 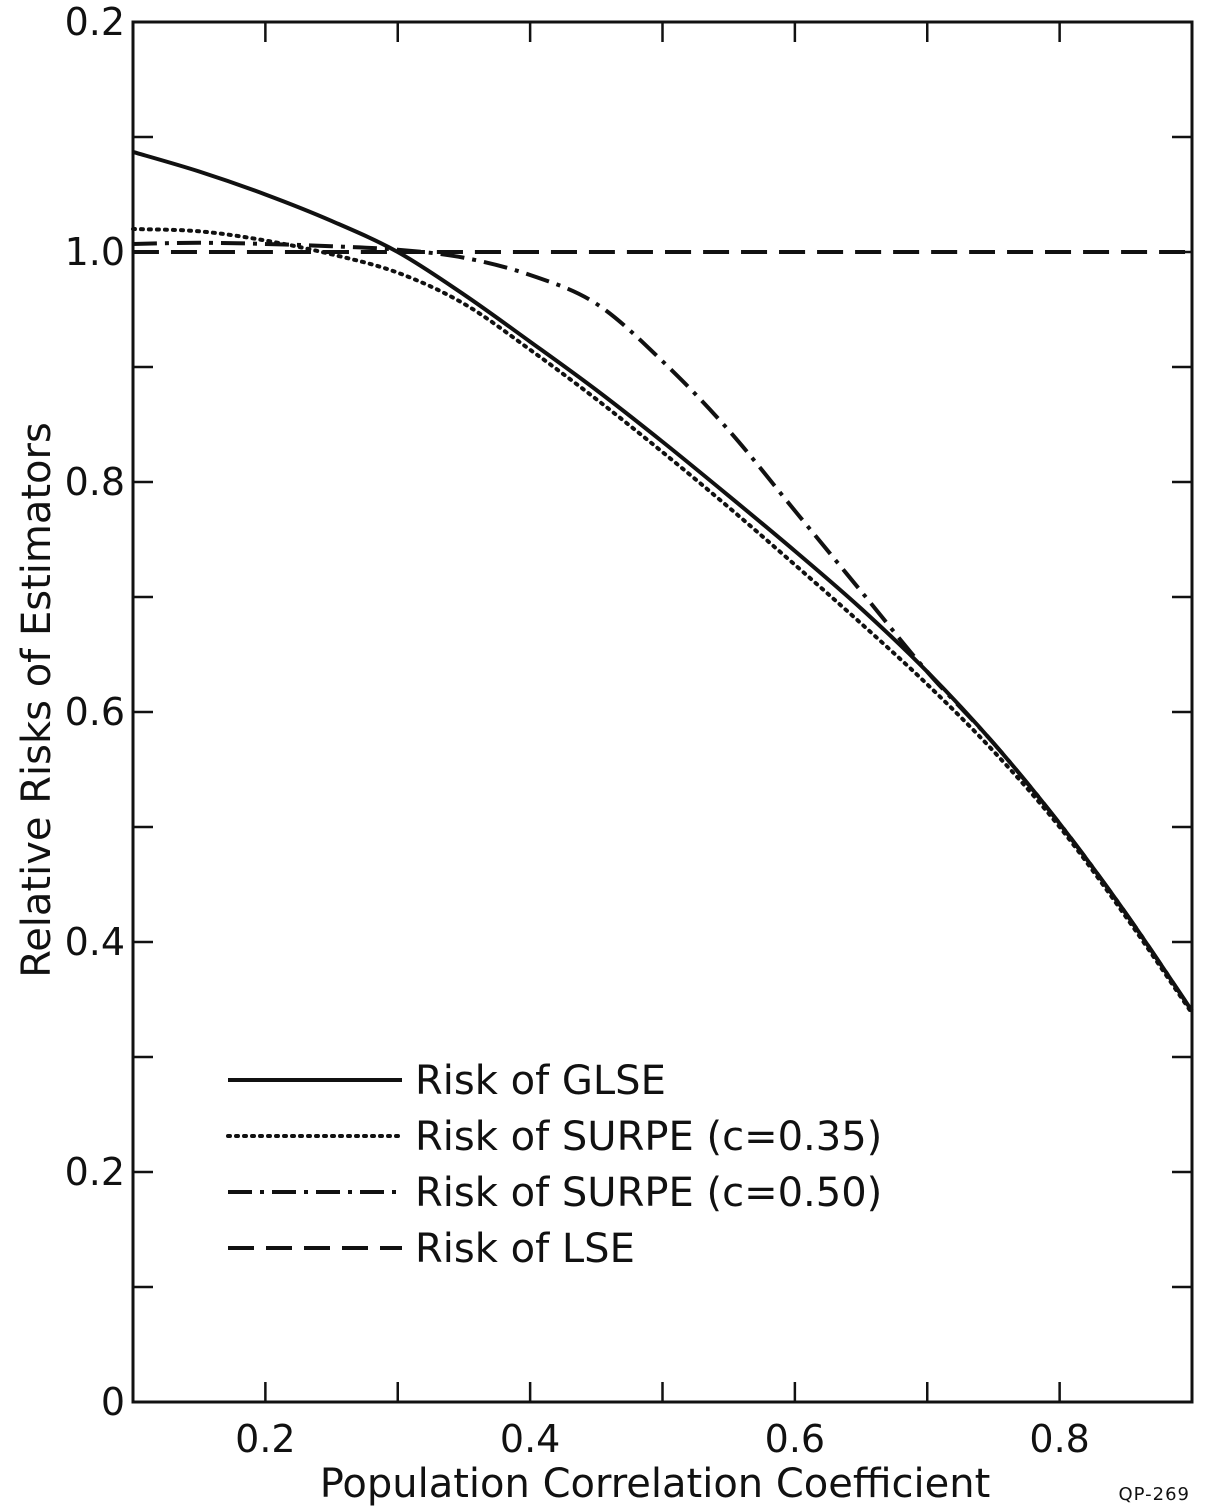 What do you see at coordinates (540, 1081) in the screenshot?
I see `legend-label-0: Risk of GLSE` at bounding box center [540, 1081].